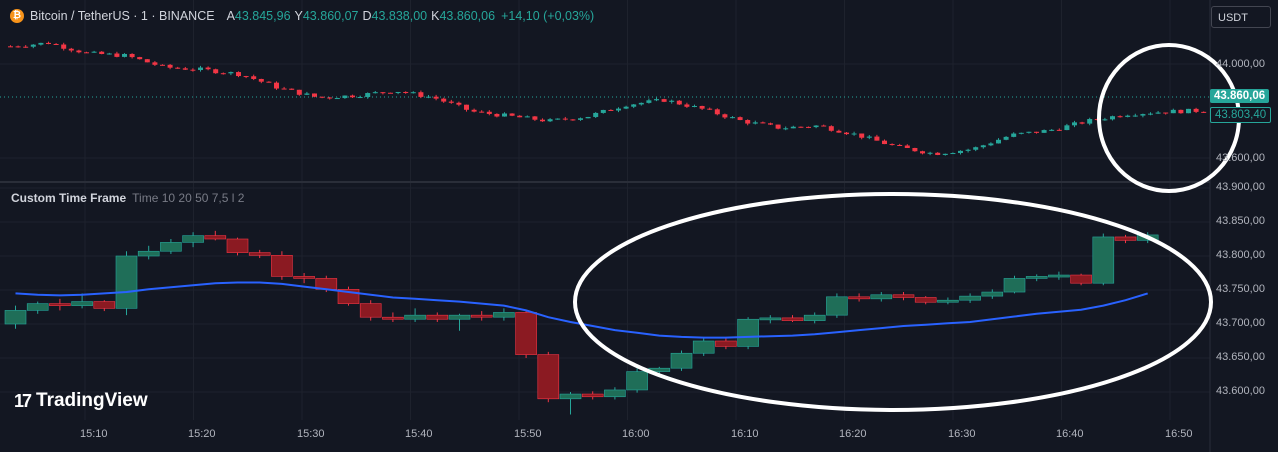 The width and height of the screenshot is (1278, 452). What do you see at coordinates (399, 16) in the screenshot?
I see `low-value: 43.838,00` at bounding box center [399, 16].